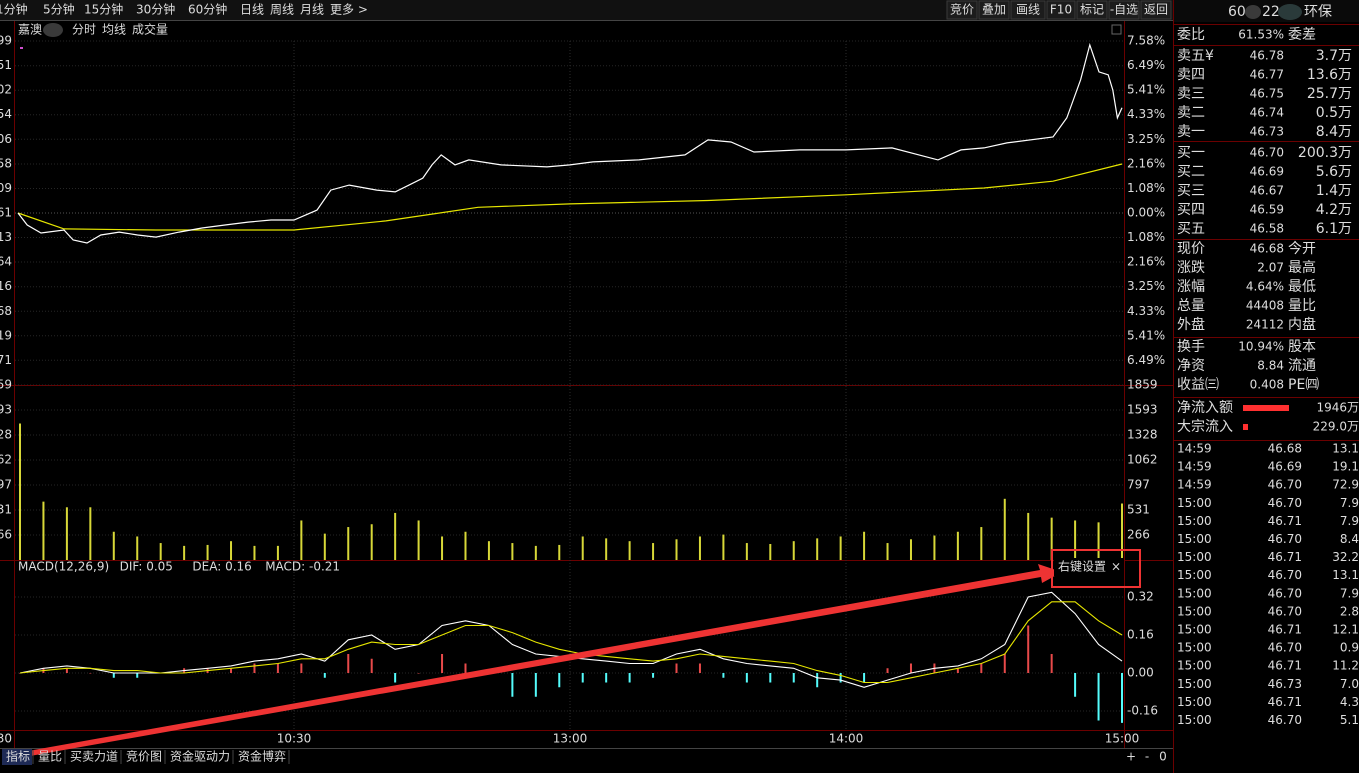 The width and height of the screenshot is (1359, 773). Describe the element at coordinates (221, 567) in the screenshot. I see `macd-legend: DEA: 0.16` at that location.